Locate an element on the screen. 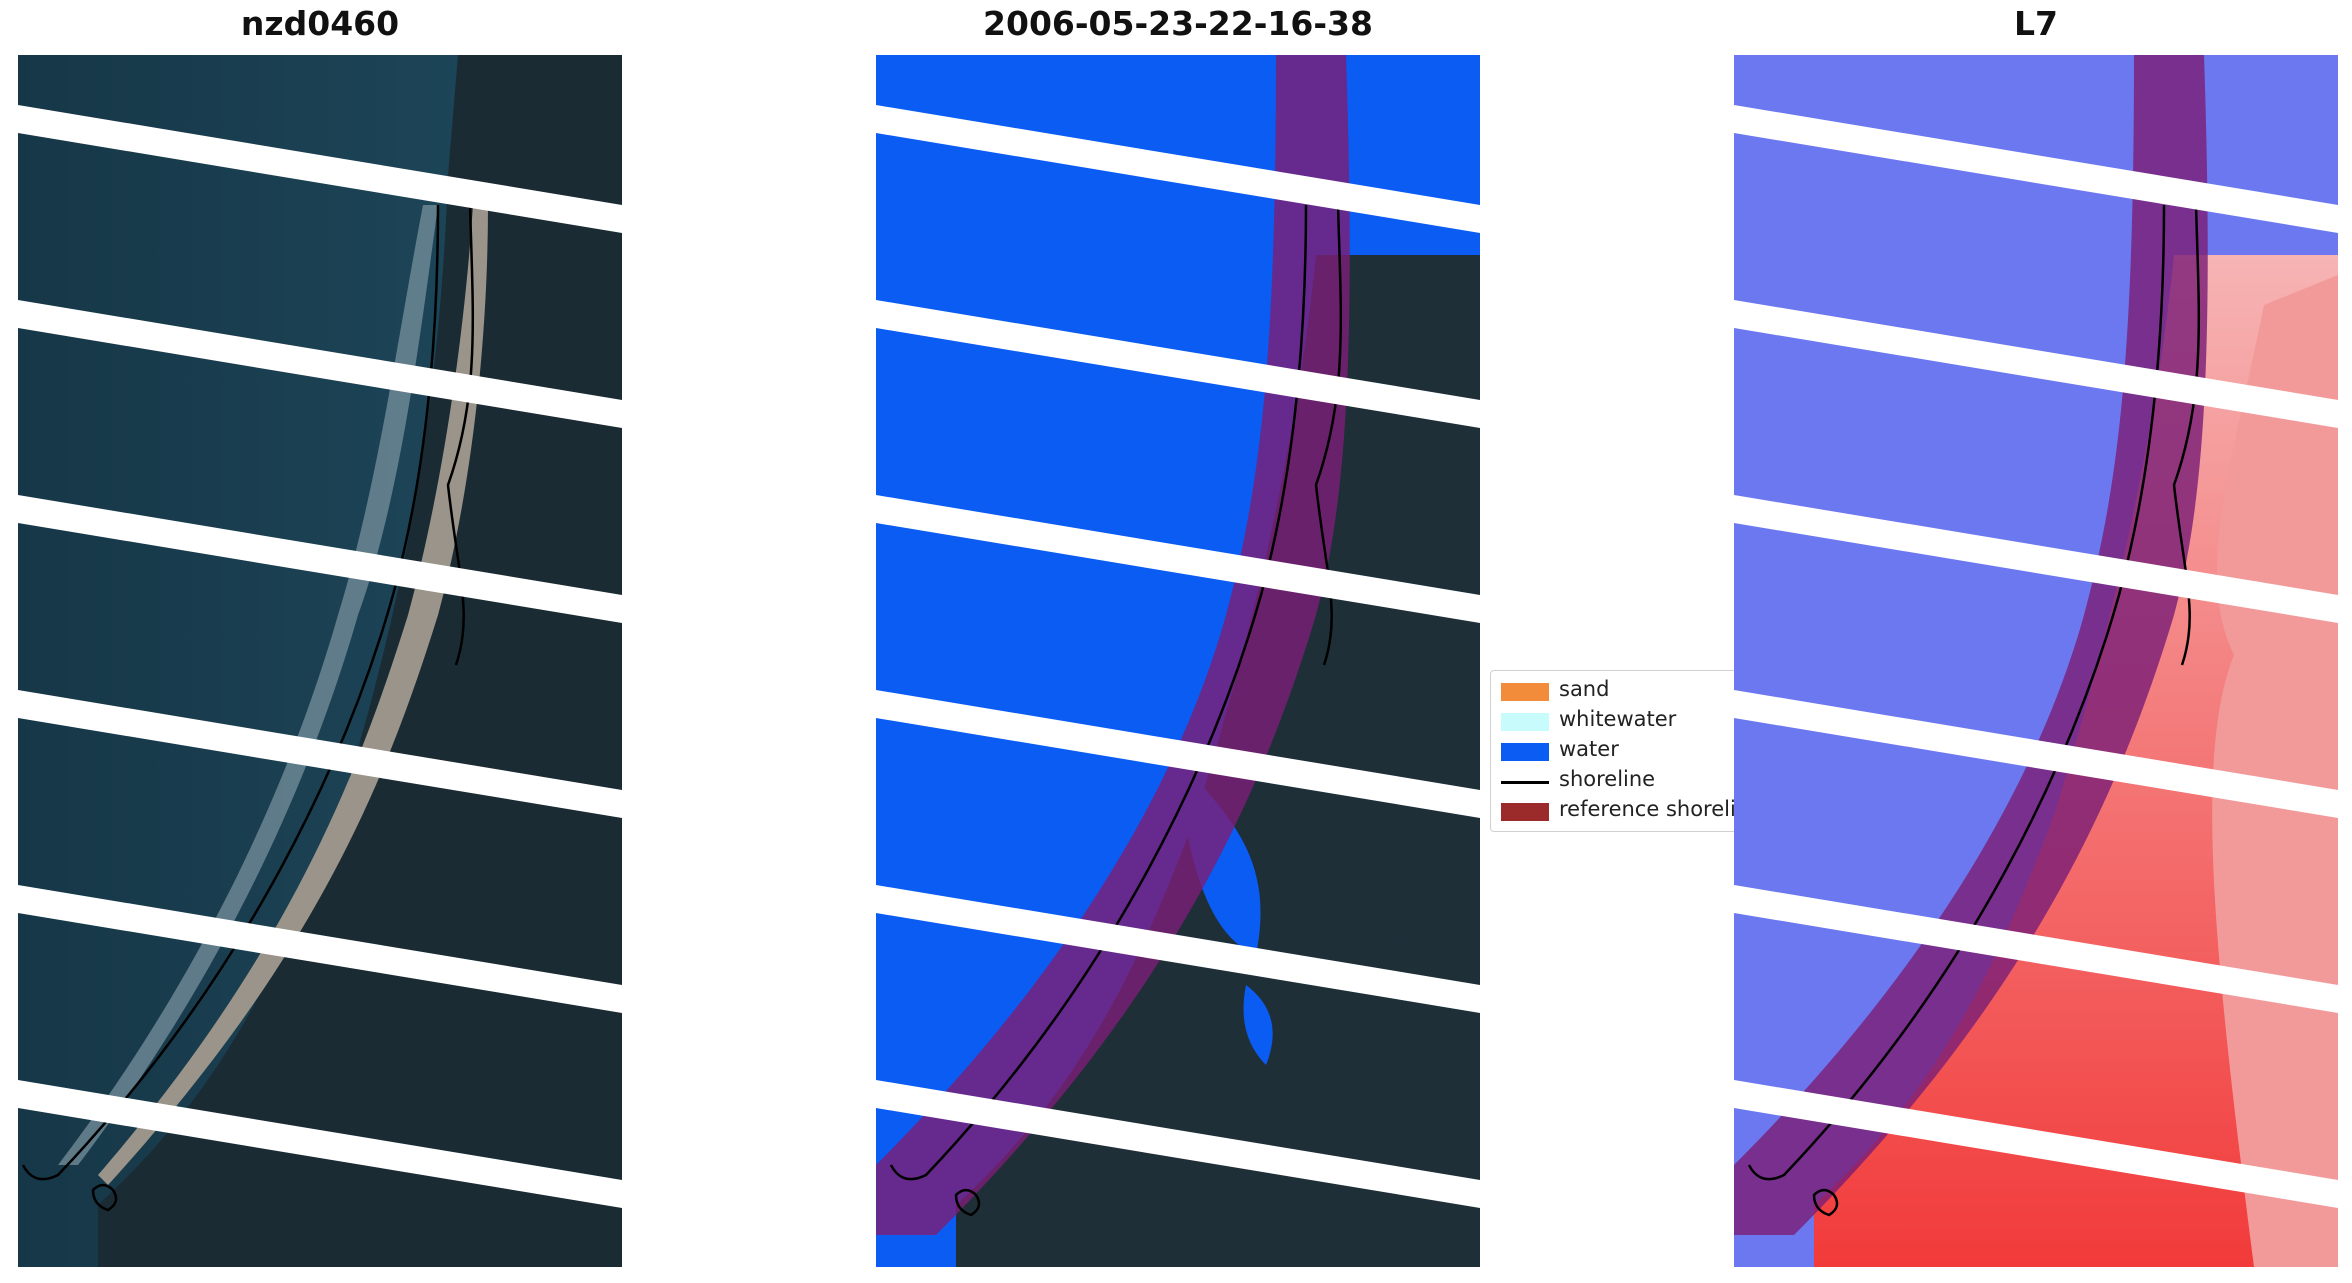 Image resolution: width=2352 pixels, height=1283 pixels. panel-title-site: nzd0460 is located at coordinates (320, 23).